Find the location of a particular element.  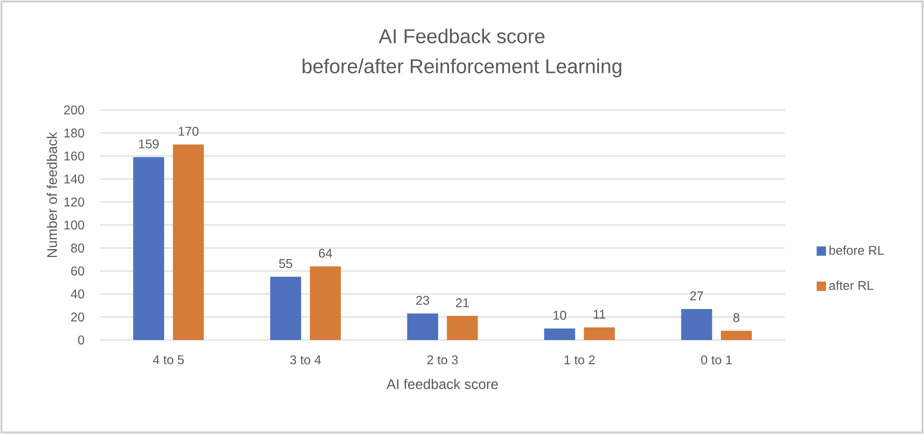

data-label: 170 is located at coordinates (188, 131).